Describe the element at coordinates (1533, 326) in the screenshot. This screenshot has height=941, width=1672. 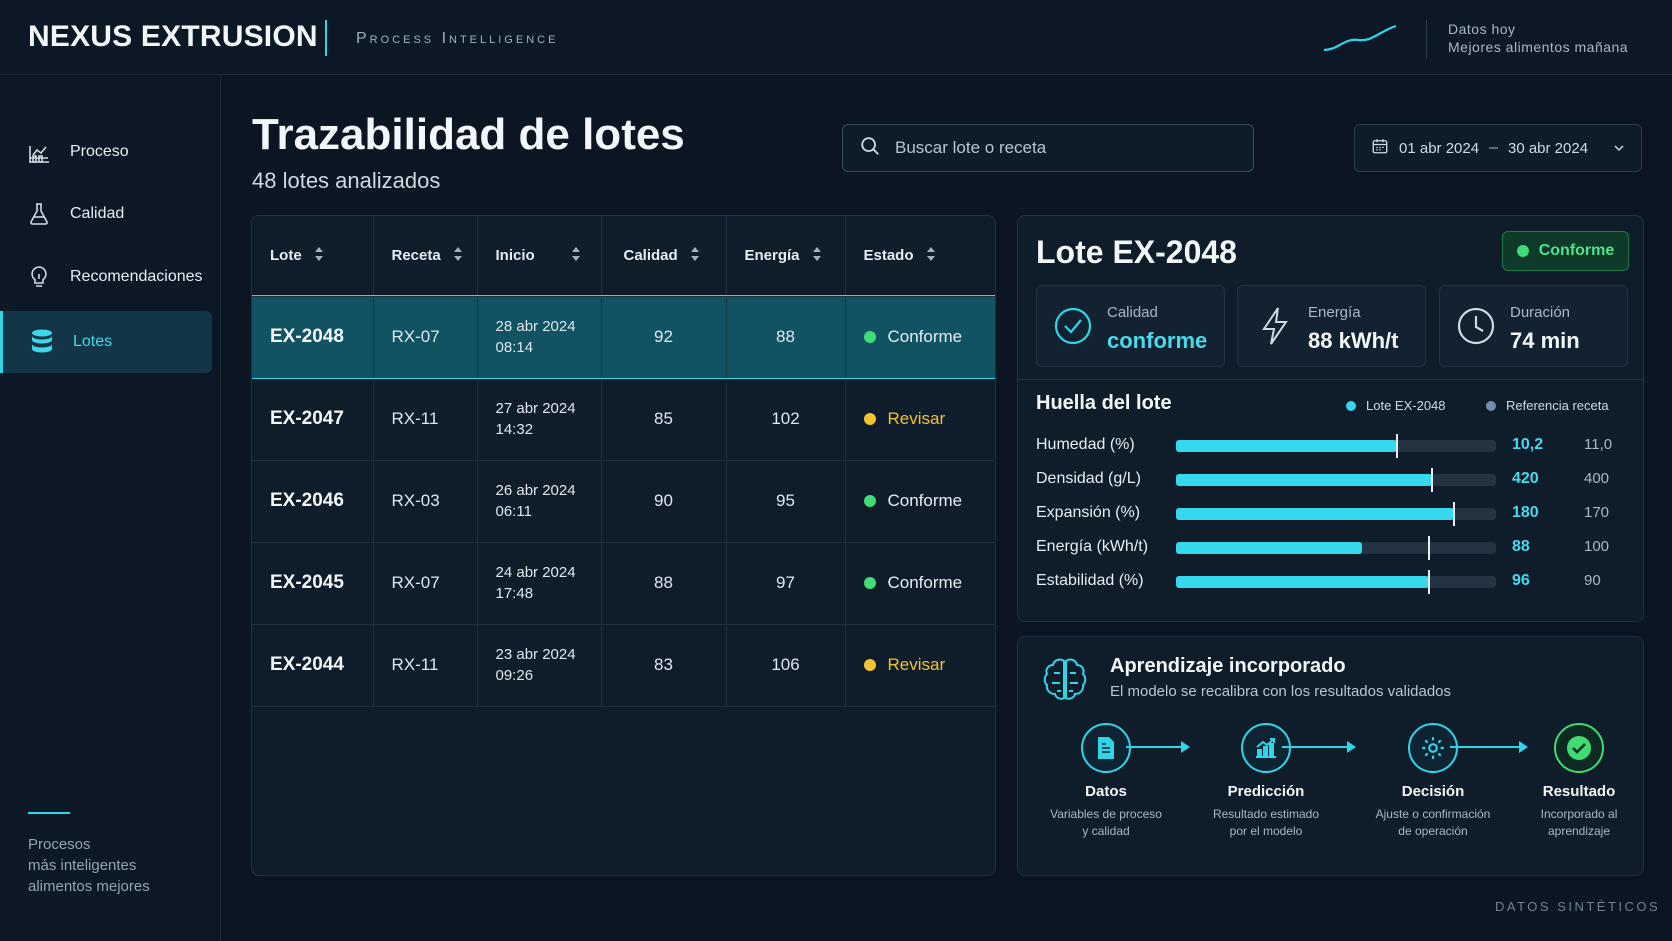
I see `kpi-card-duracion: Duración 74 min` at that location.